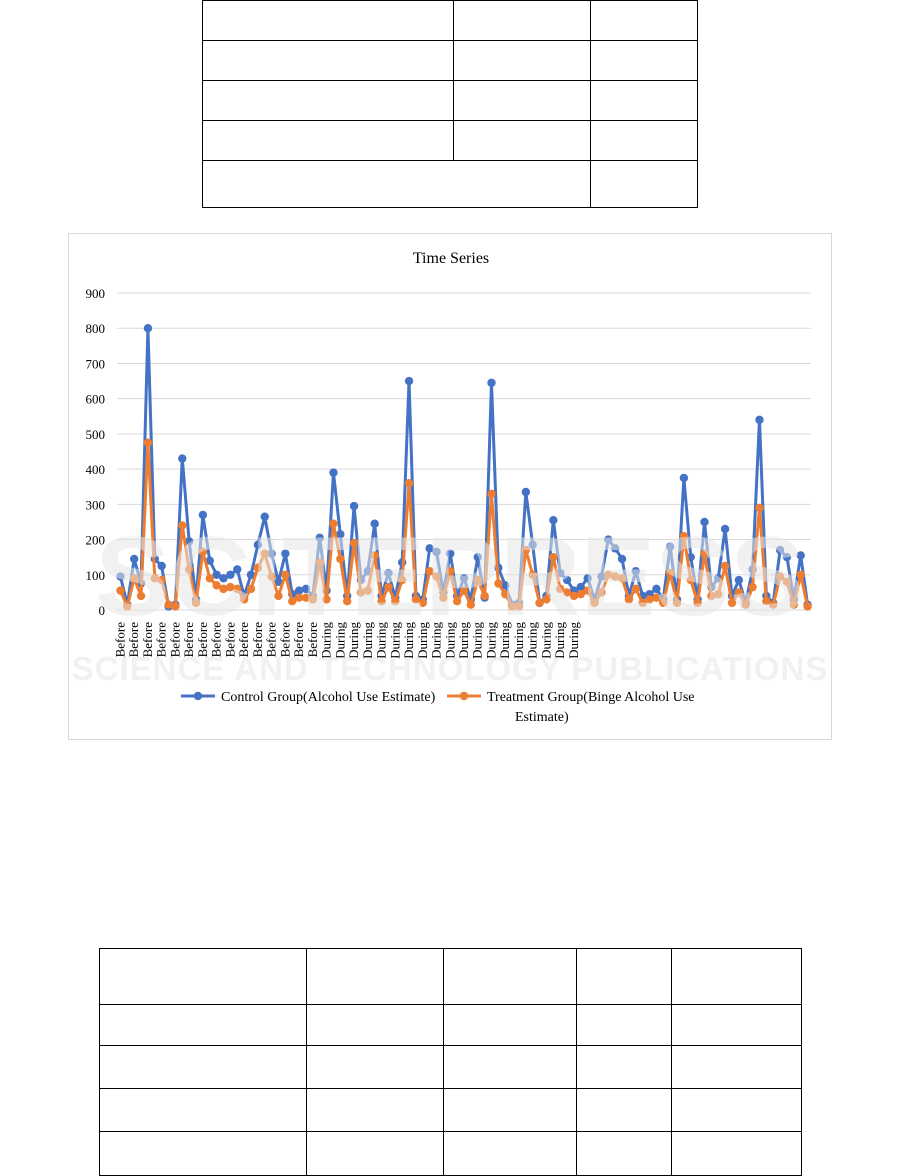 This screenshot has height=1176, width=901. What do you see at coordinates (96, 293) in the screenshot?
I see `y-tick-label: 900` at bounding box center [96, 293].